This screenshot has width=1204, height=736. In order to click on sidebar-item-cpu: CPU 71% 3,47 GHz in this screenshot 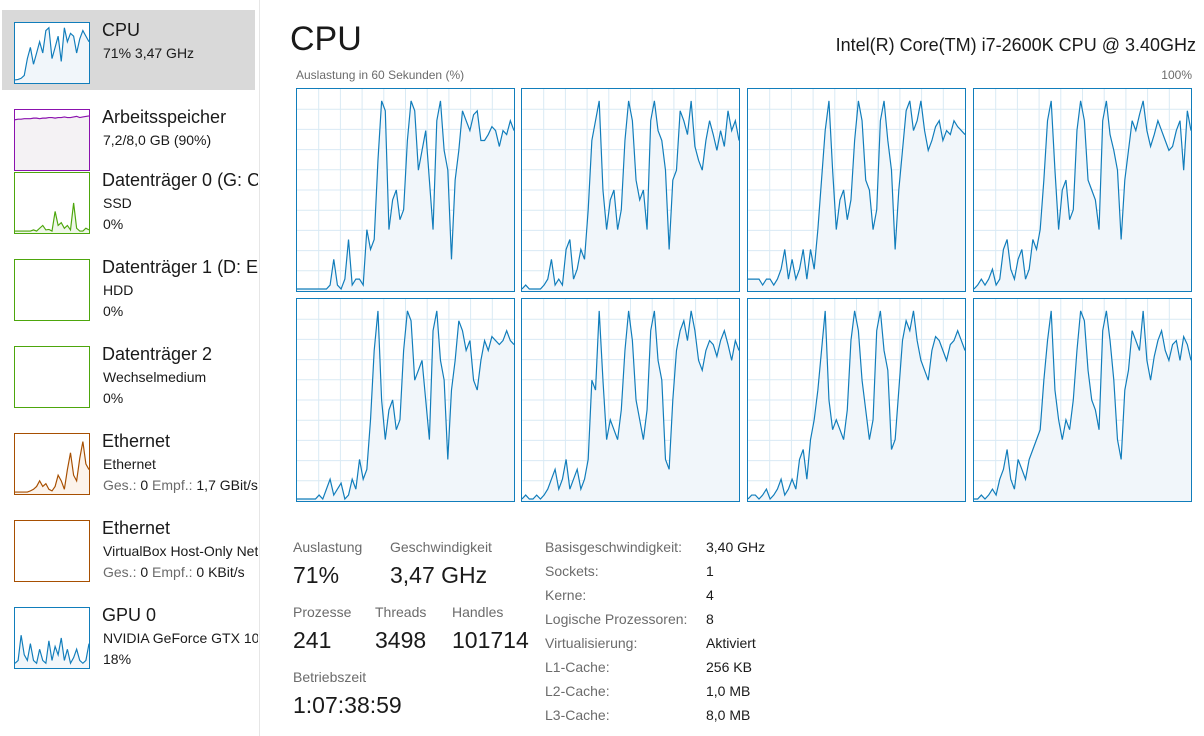, I will do `click(128, 50)`.